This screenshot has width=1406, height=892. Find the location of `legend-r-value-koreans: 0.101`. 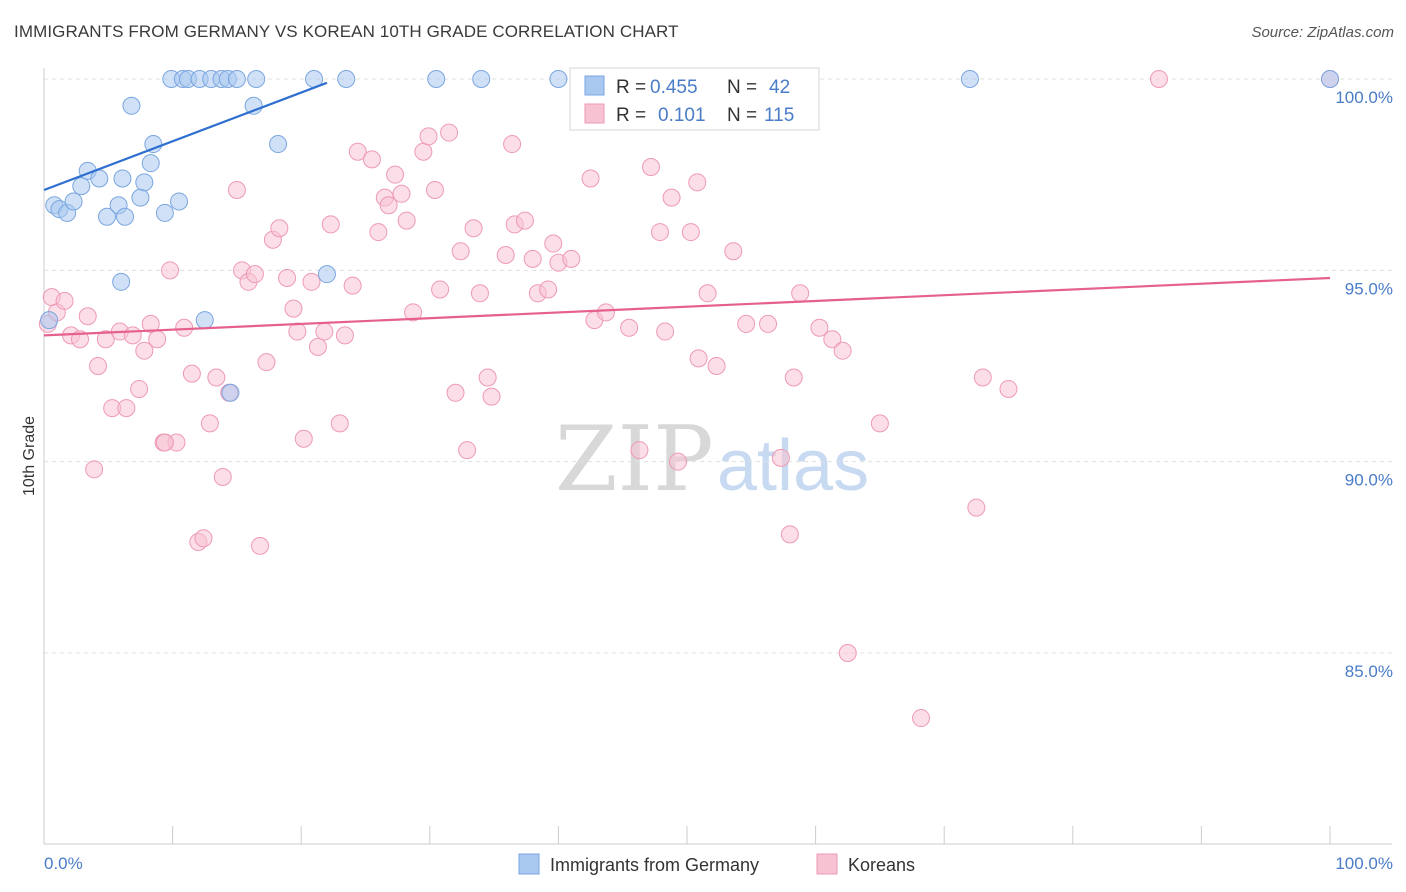

legend-r-value-koreans: 0.101 is located at coordinates (682, 115).